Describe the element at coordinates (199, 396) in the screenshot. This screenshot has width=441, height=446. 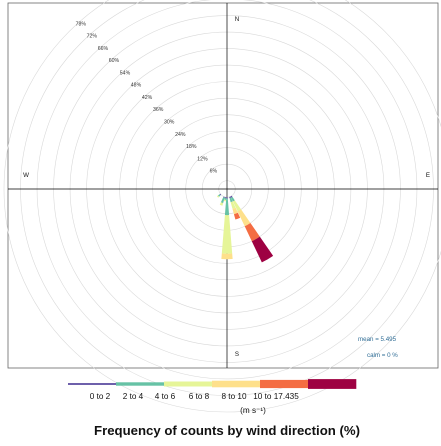
I see `legend-label-3: 6 to 8` at that location.